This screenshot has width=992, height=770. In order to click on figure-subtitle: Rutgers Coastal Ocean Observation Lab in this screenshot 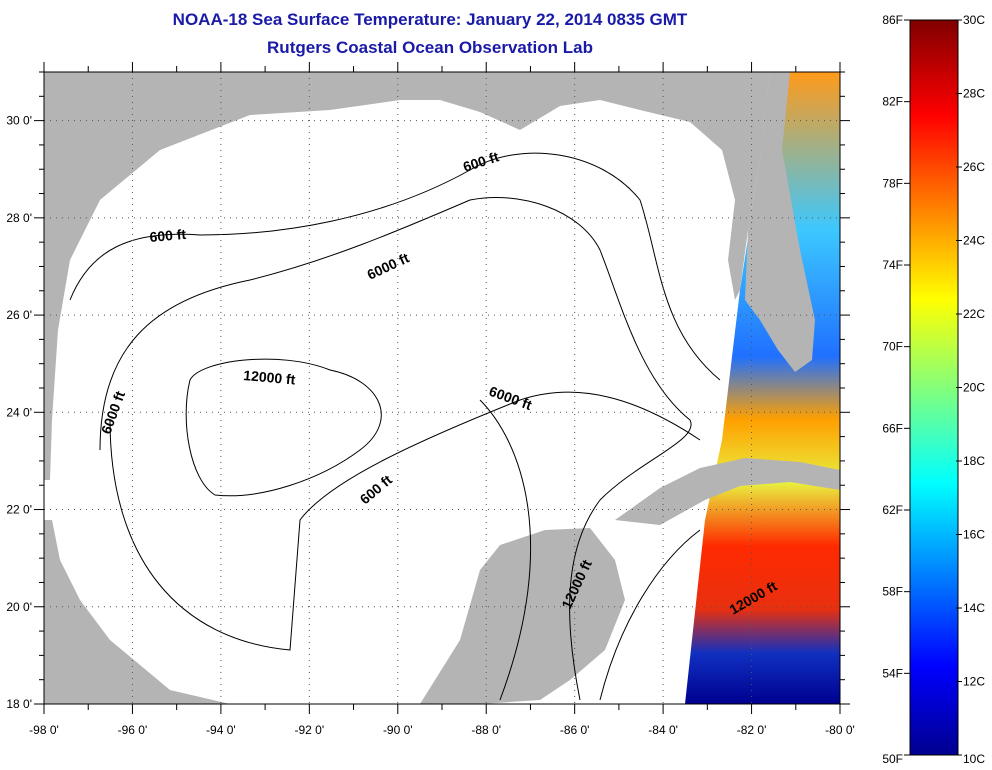, I will do `click(430, 47)`.